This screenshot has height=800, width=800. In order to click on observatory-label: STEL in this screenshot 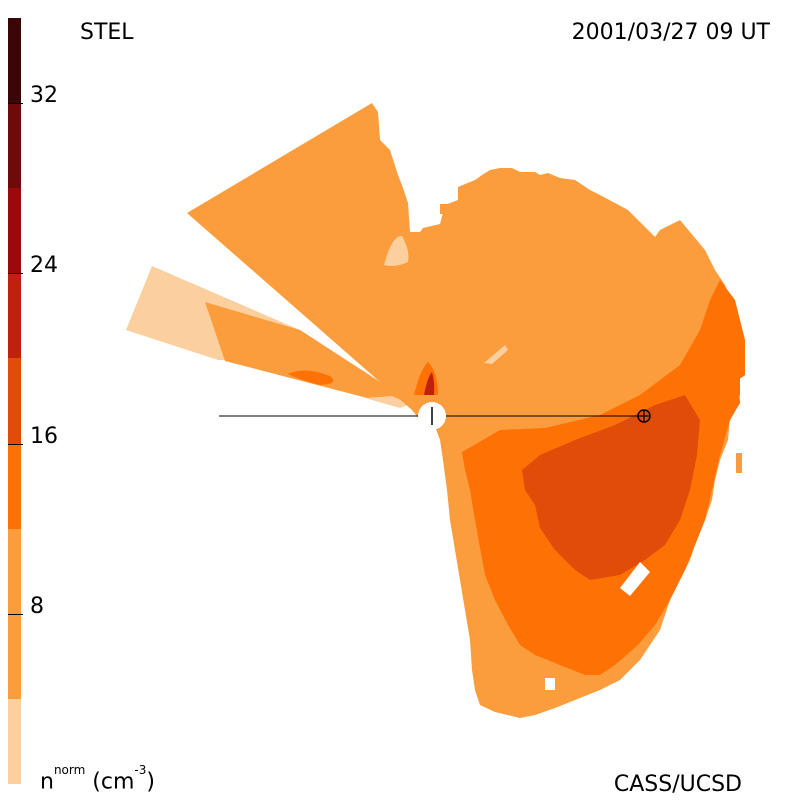, I will do `click(107, 32)`.